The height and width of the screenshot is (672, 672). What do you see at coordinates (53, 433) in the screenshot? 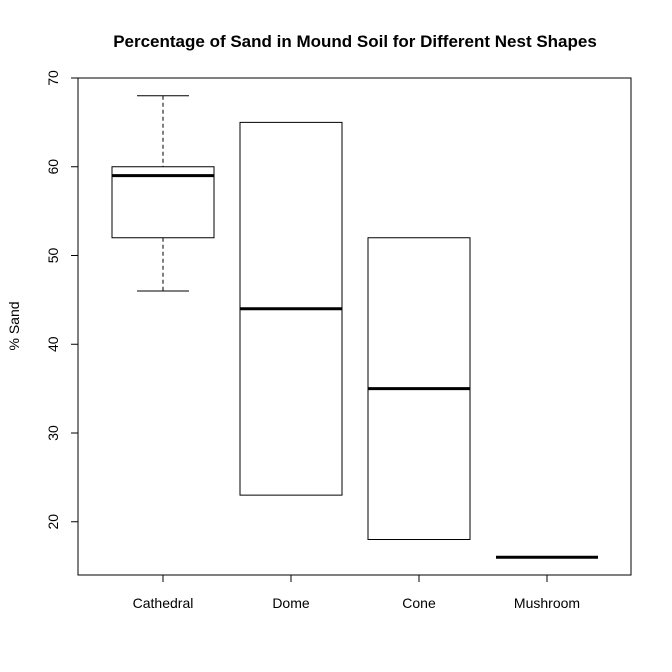
I see `y-tick-label: 30` at bounding box center [53, 433].